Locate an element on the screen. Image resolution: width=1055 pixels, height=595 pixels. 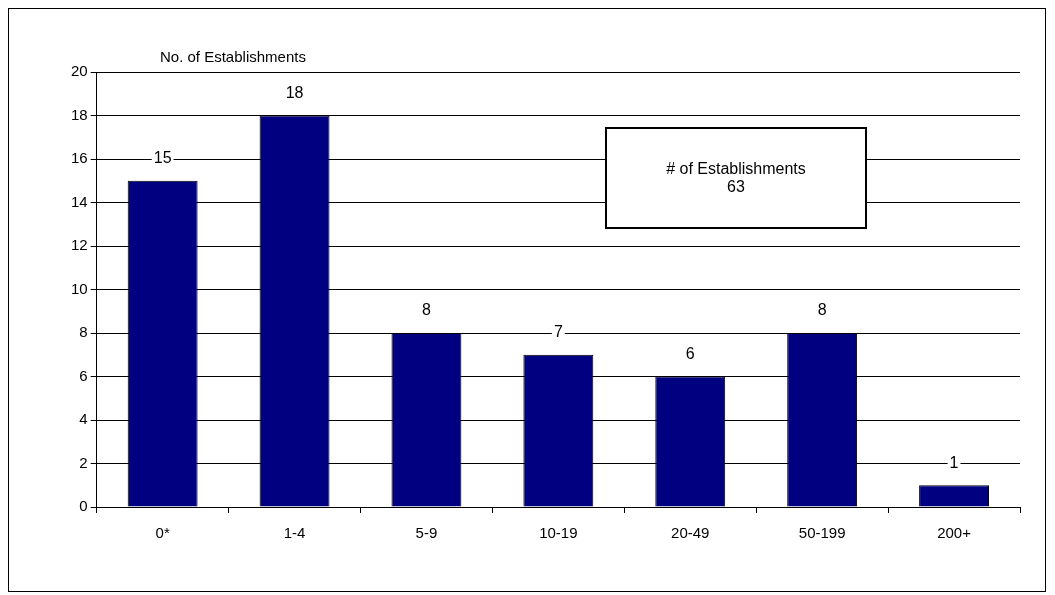
y-tick-label: 18 is located at coordinates (79, 114).